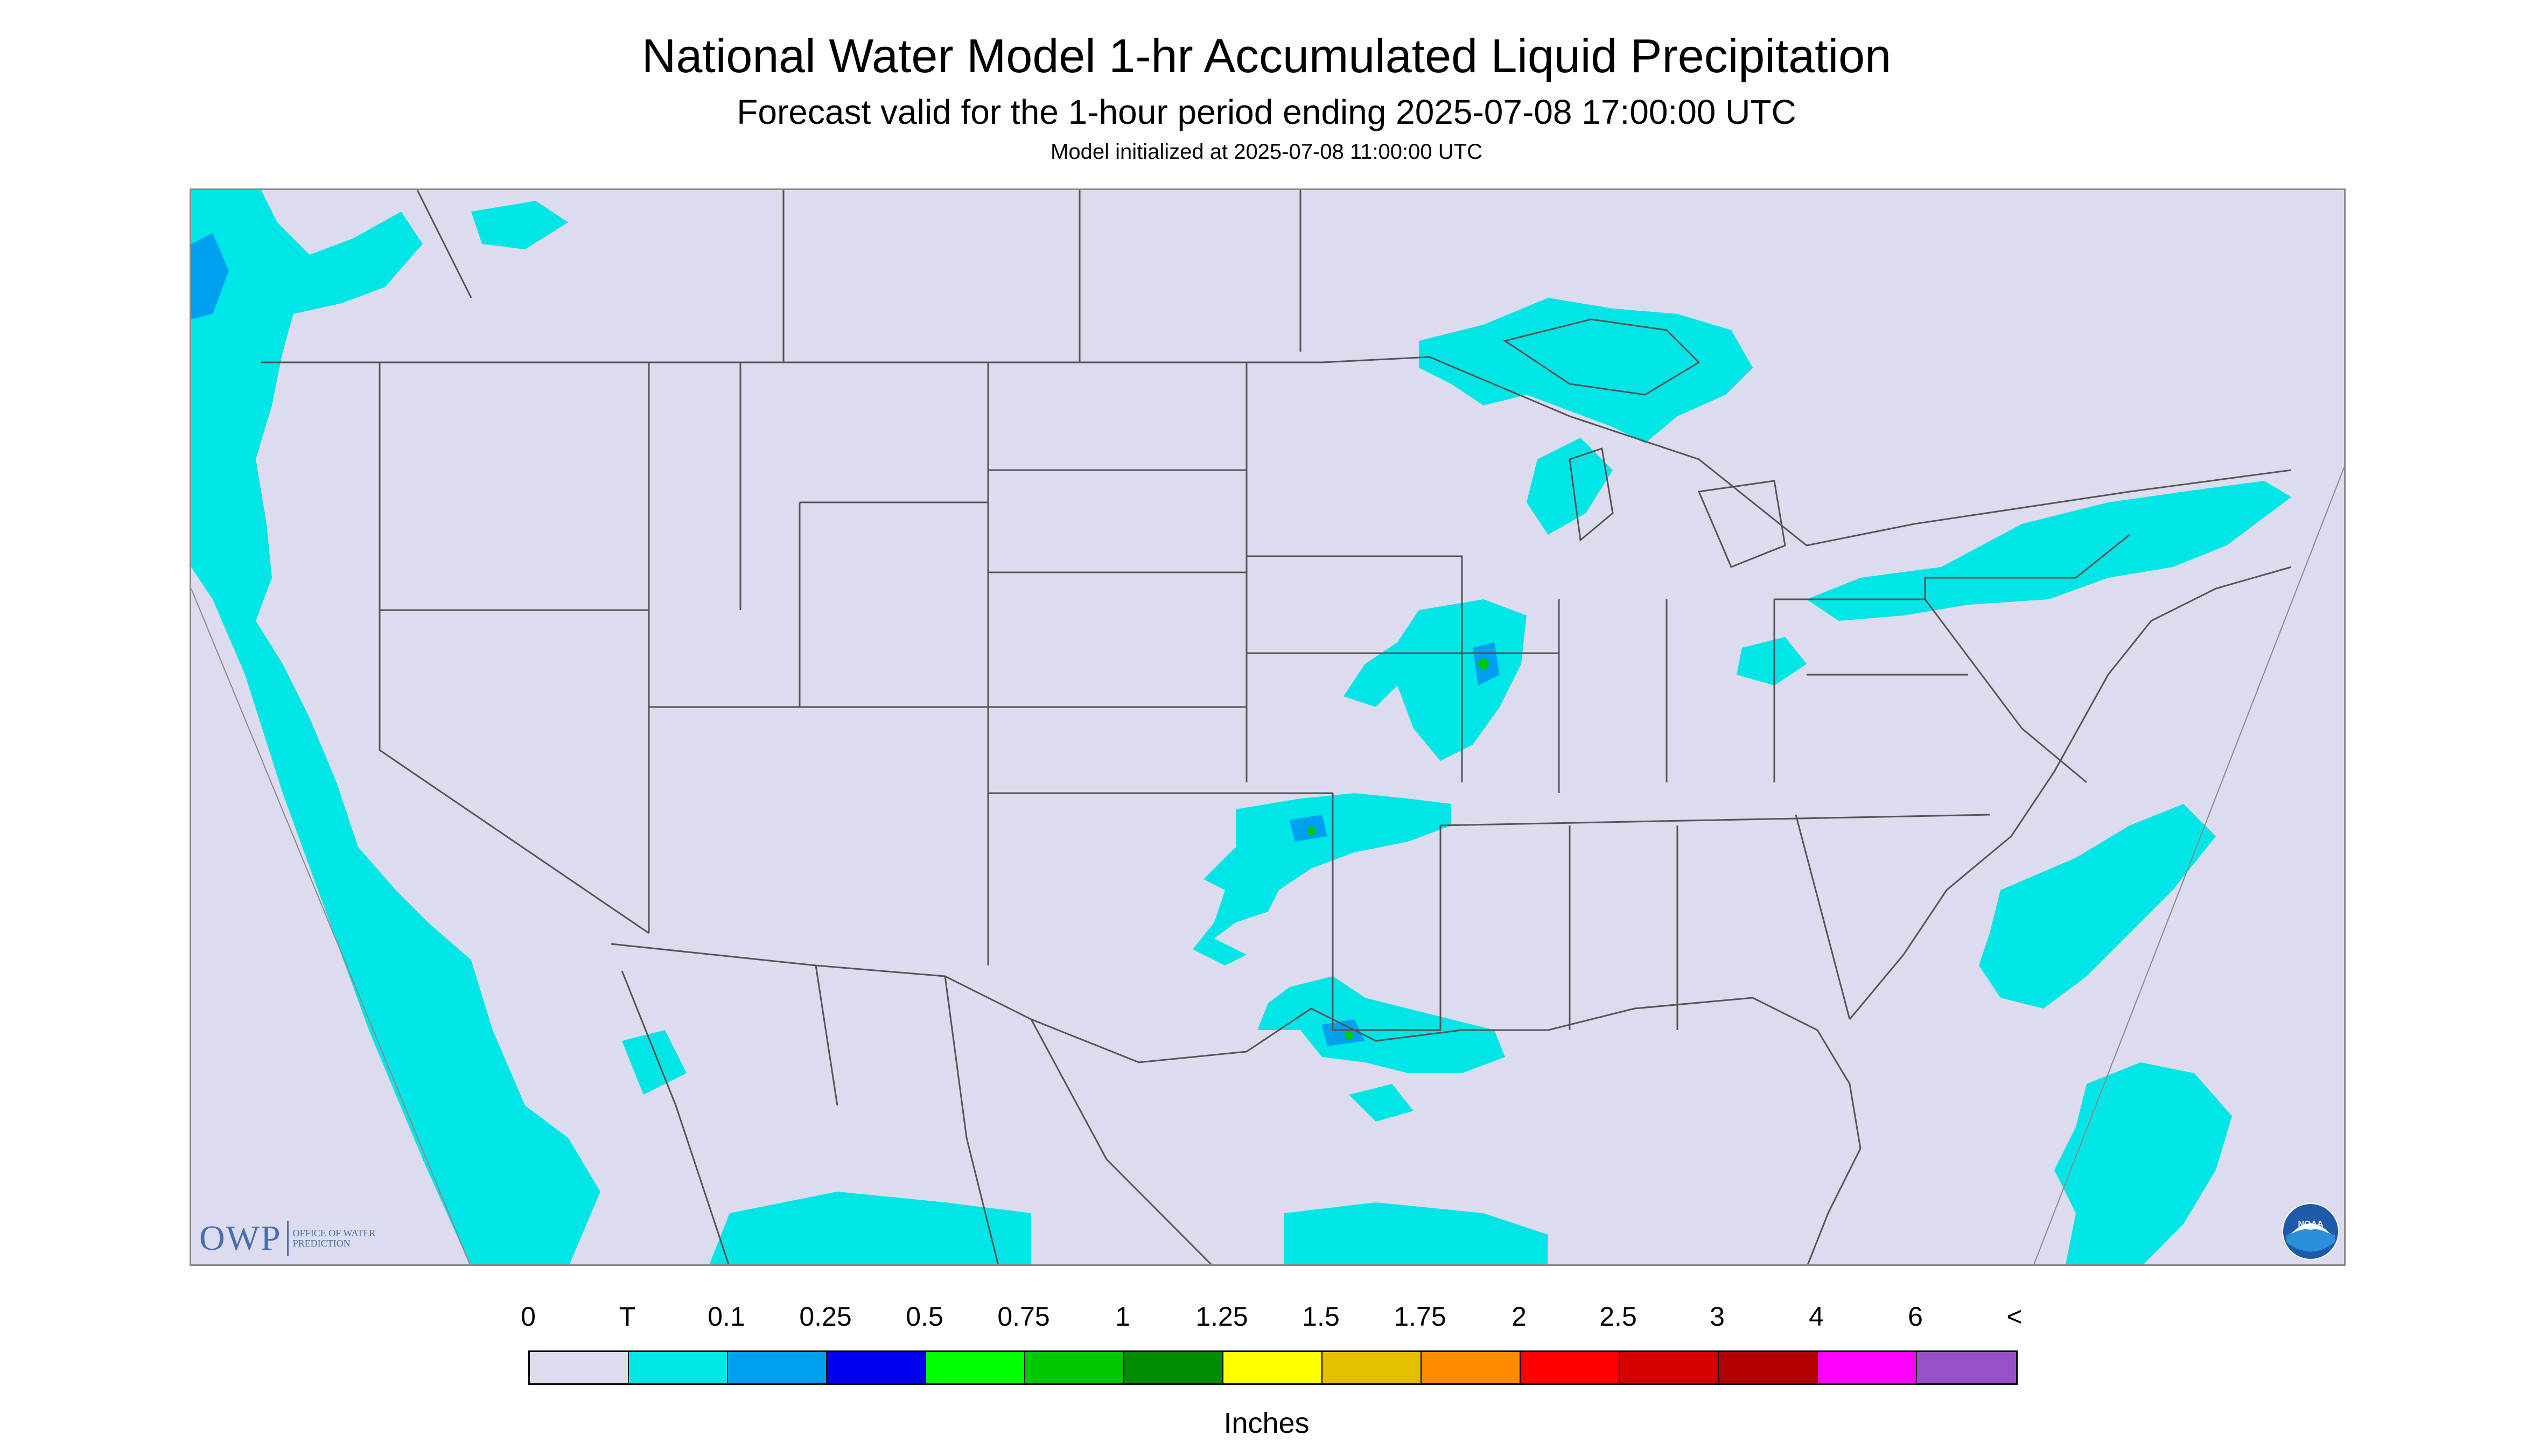 The height and width of the screenshot is (1456, 2533). What do you see at coordinates (1311, 831) in the screenshot?
I see `precip-spot-ok` at bounding box center [1311, 831].